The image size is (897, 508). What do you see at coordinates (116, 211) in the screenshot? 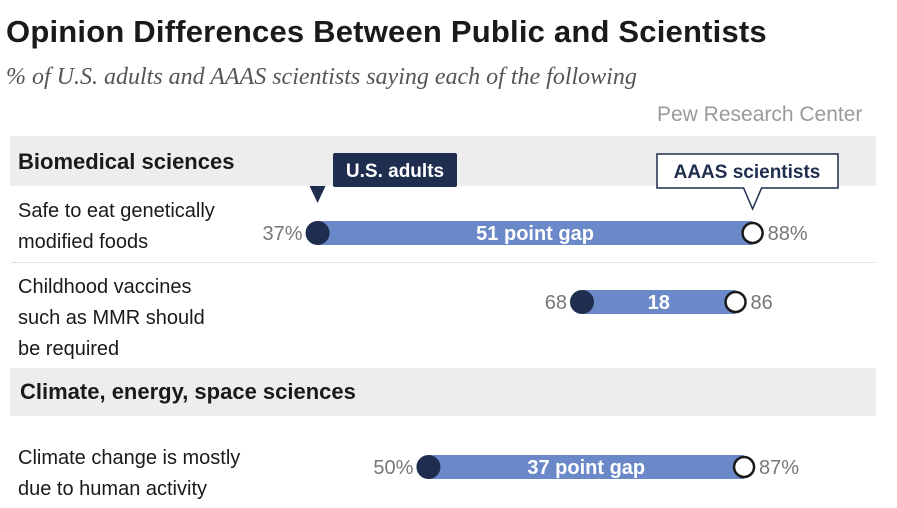
I see `row-label-line: Safe to eat genetically` at bounding box center [116, 211].